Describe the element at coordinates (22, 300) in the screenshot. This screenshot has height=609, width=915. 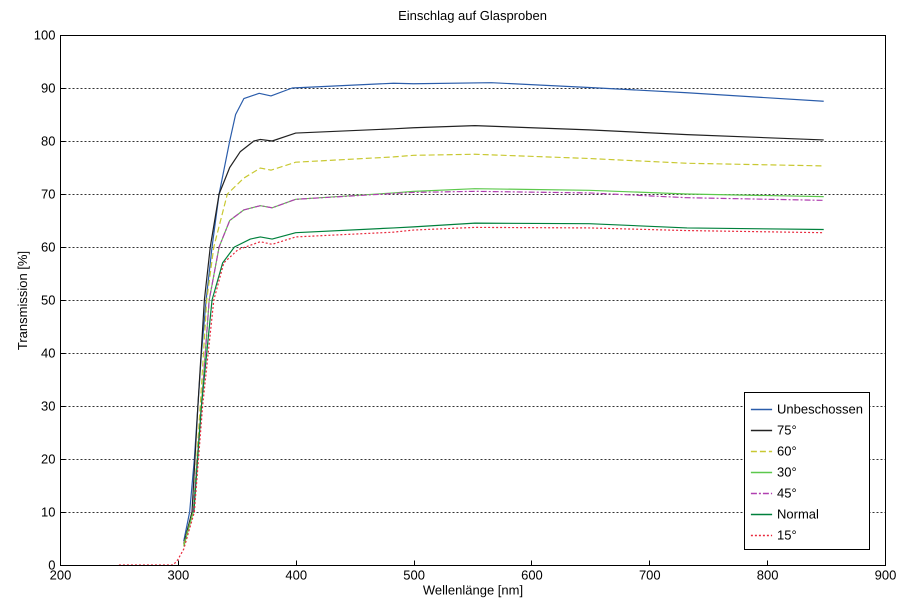
I see `y-axis-title: Transmission [%]` at that location.